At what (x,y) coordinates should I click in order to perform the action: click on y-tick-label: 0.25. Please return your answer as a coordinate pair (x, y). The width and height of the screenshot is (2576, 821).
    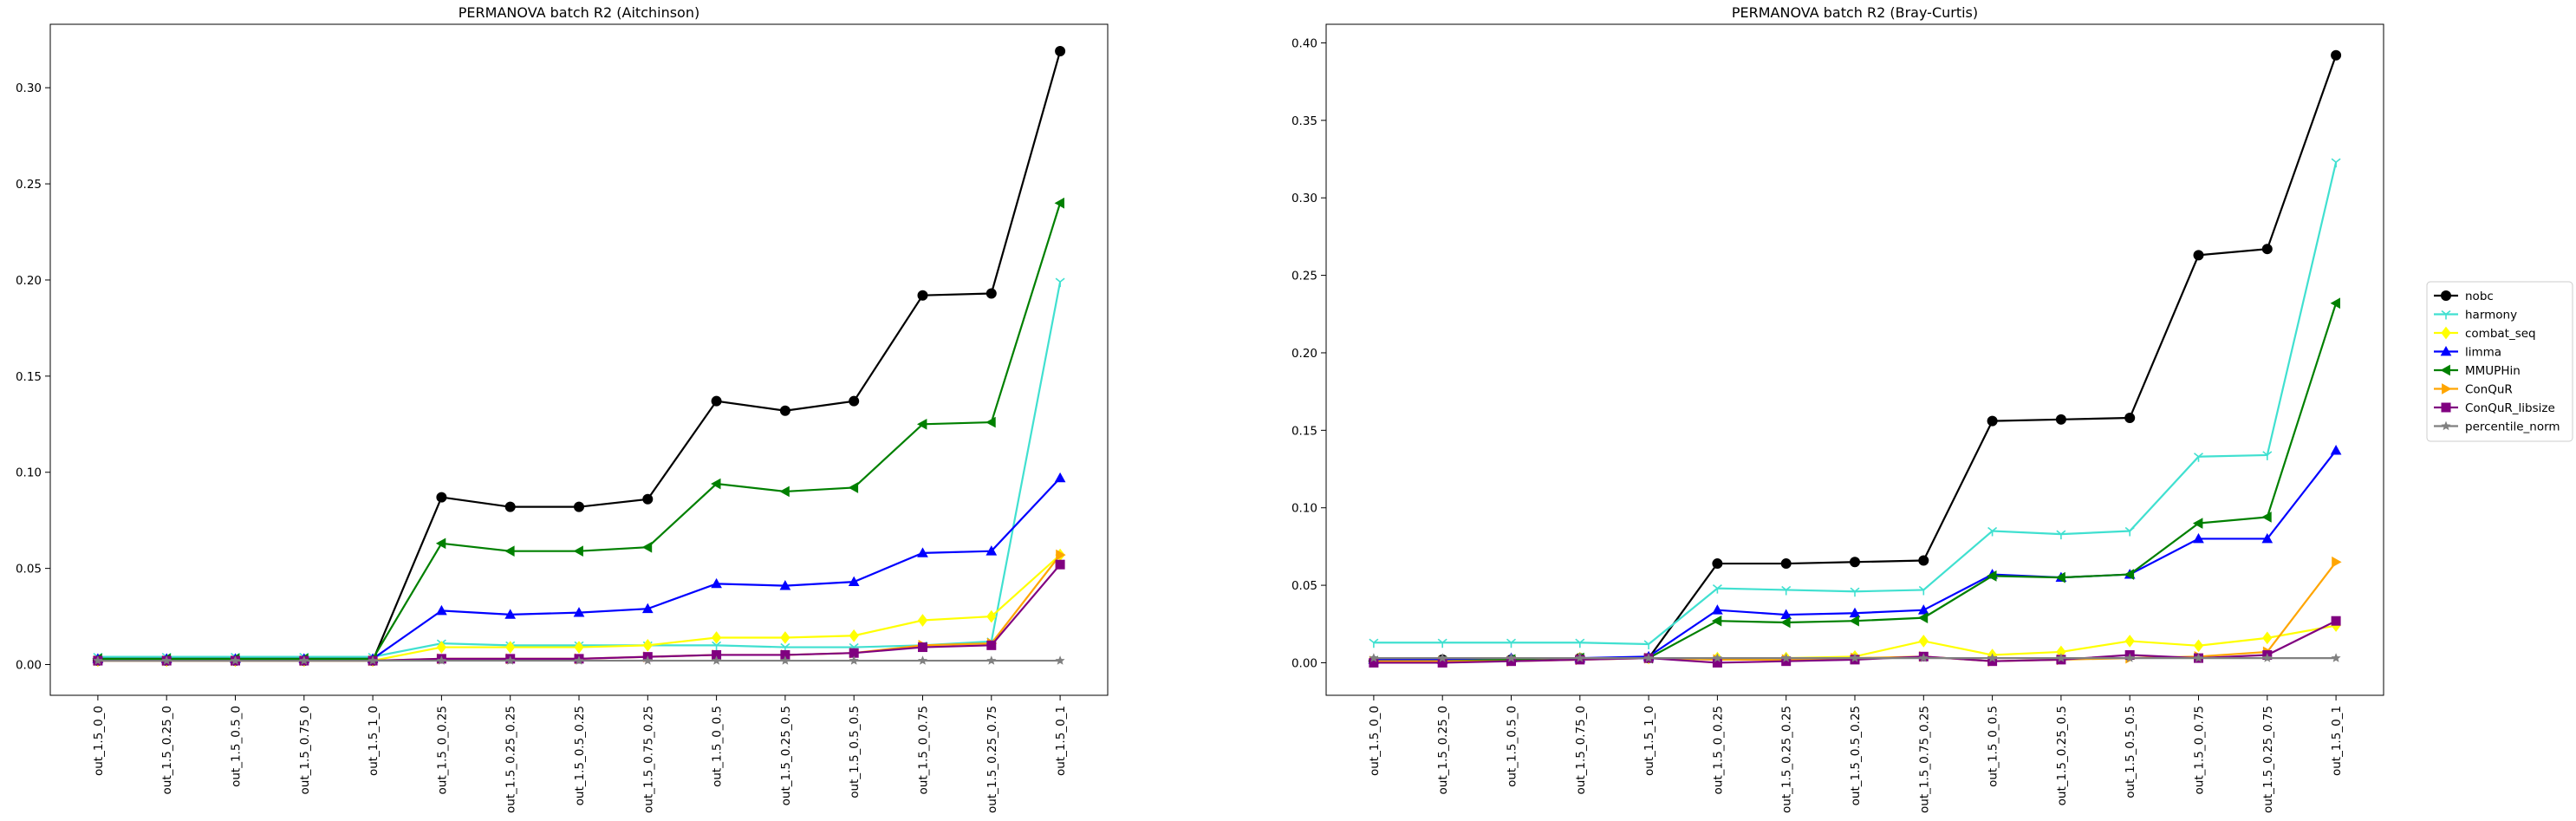
    Looking at the image, I should click on (1304, 276).